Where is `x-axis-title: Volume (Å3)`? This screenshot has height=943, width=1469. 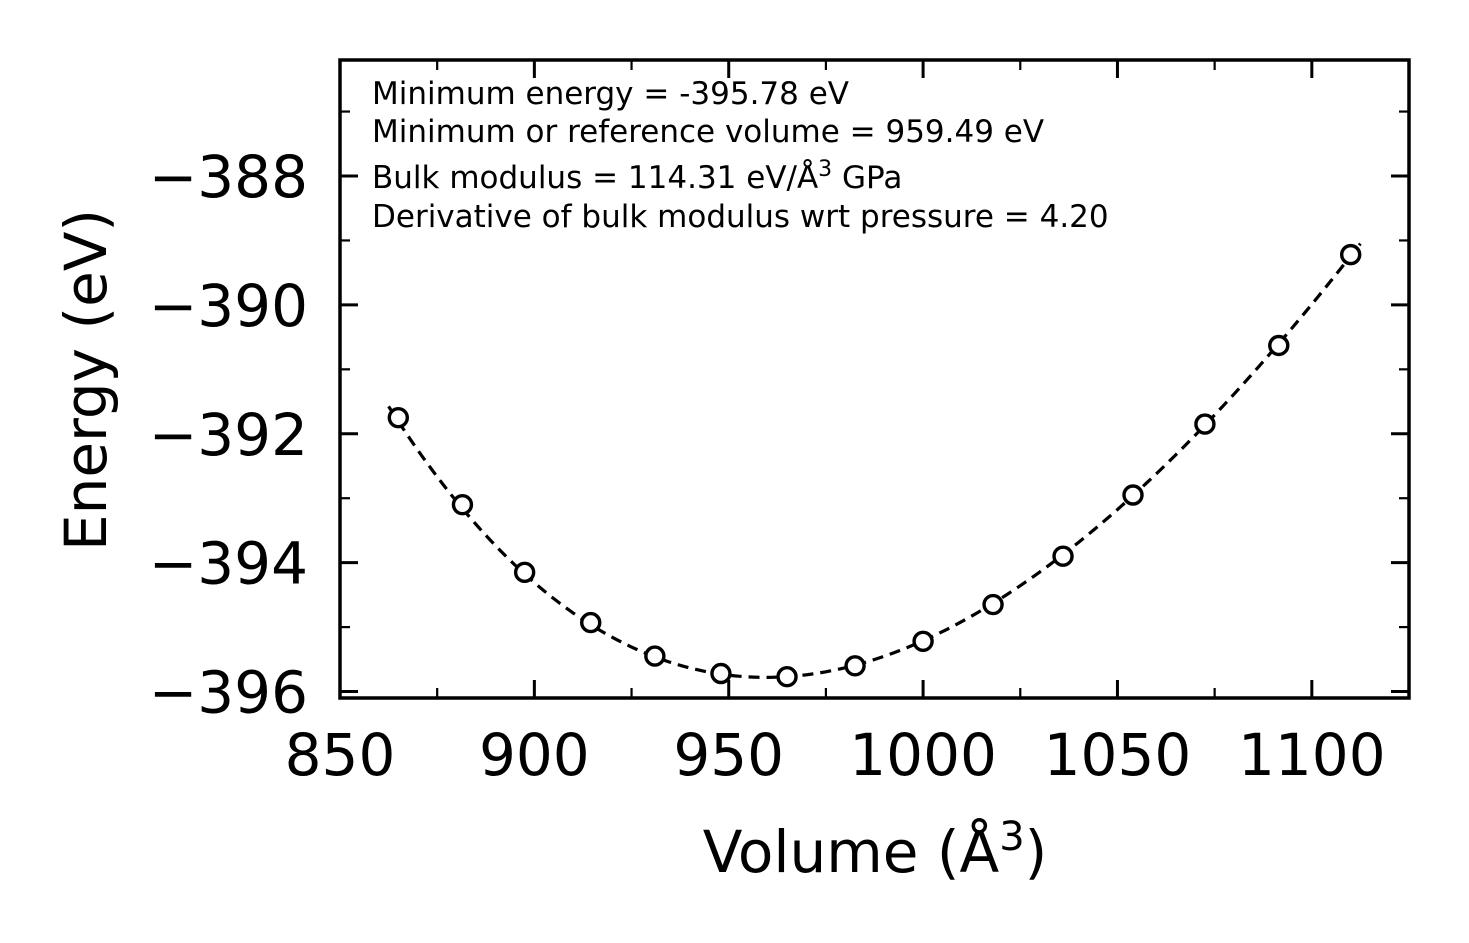 x-axis-title: Volume (Å3) is located at coordinates (875, 850).